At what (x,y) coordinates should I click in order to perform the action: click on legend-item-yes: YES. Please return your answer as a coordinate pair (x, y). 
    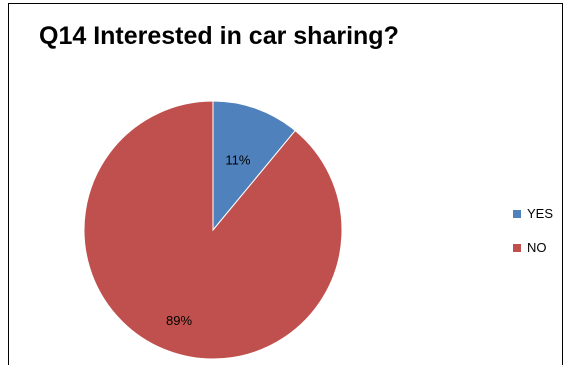
    Looking at the image, I should click on (533, 213).